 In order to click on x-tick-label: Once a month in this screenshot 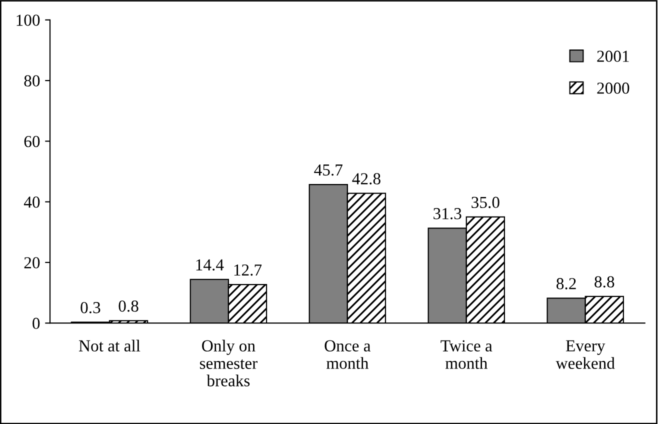, I will do `click(347, 354)`.